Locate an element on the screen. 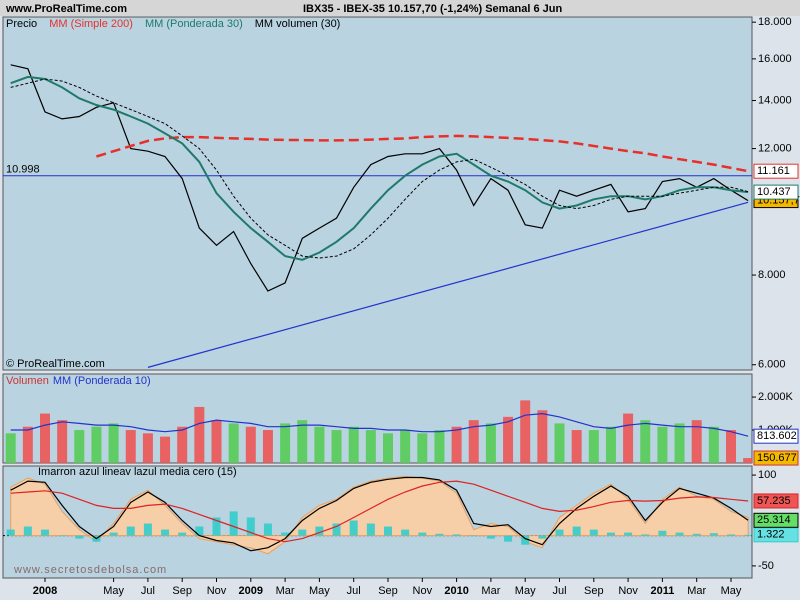 This screenshot has height=600, width=800. y-tick-label: 12.000 is located at coordinates (775, 149).